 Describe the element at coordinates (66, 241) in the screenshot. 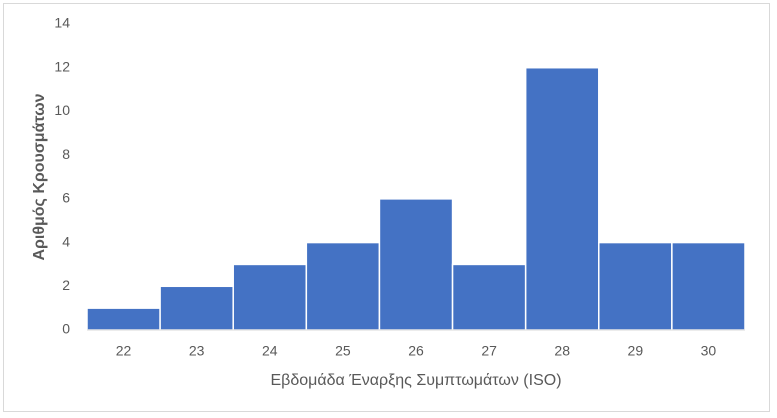

I see `y-tick-label: 4` at that location.